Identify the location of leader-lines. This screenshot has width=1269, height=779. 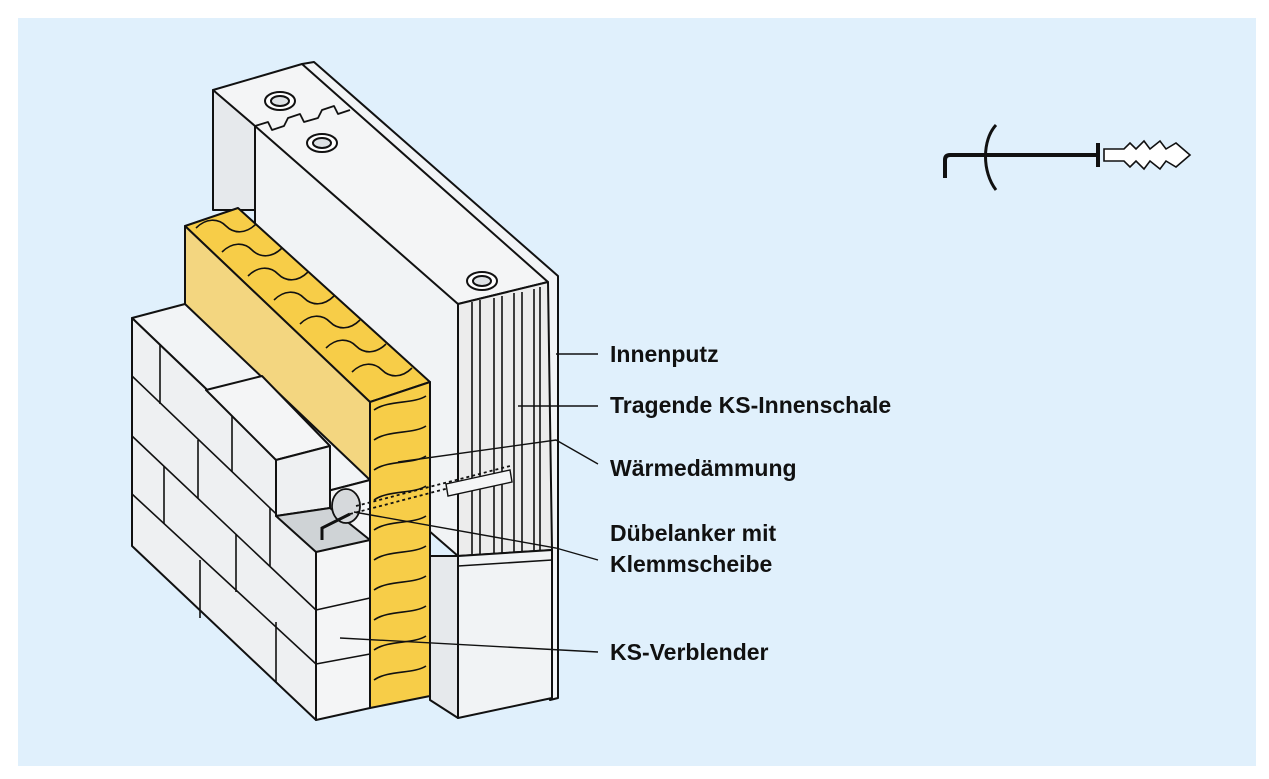
(469, 503).